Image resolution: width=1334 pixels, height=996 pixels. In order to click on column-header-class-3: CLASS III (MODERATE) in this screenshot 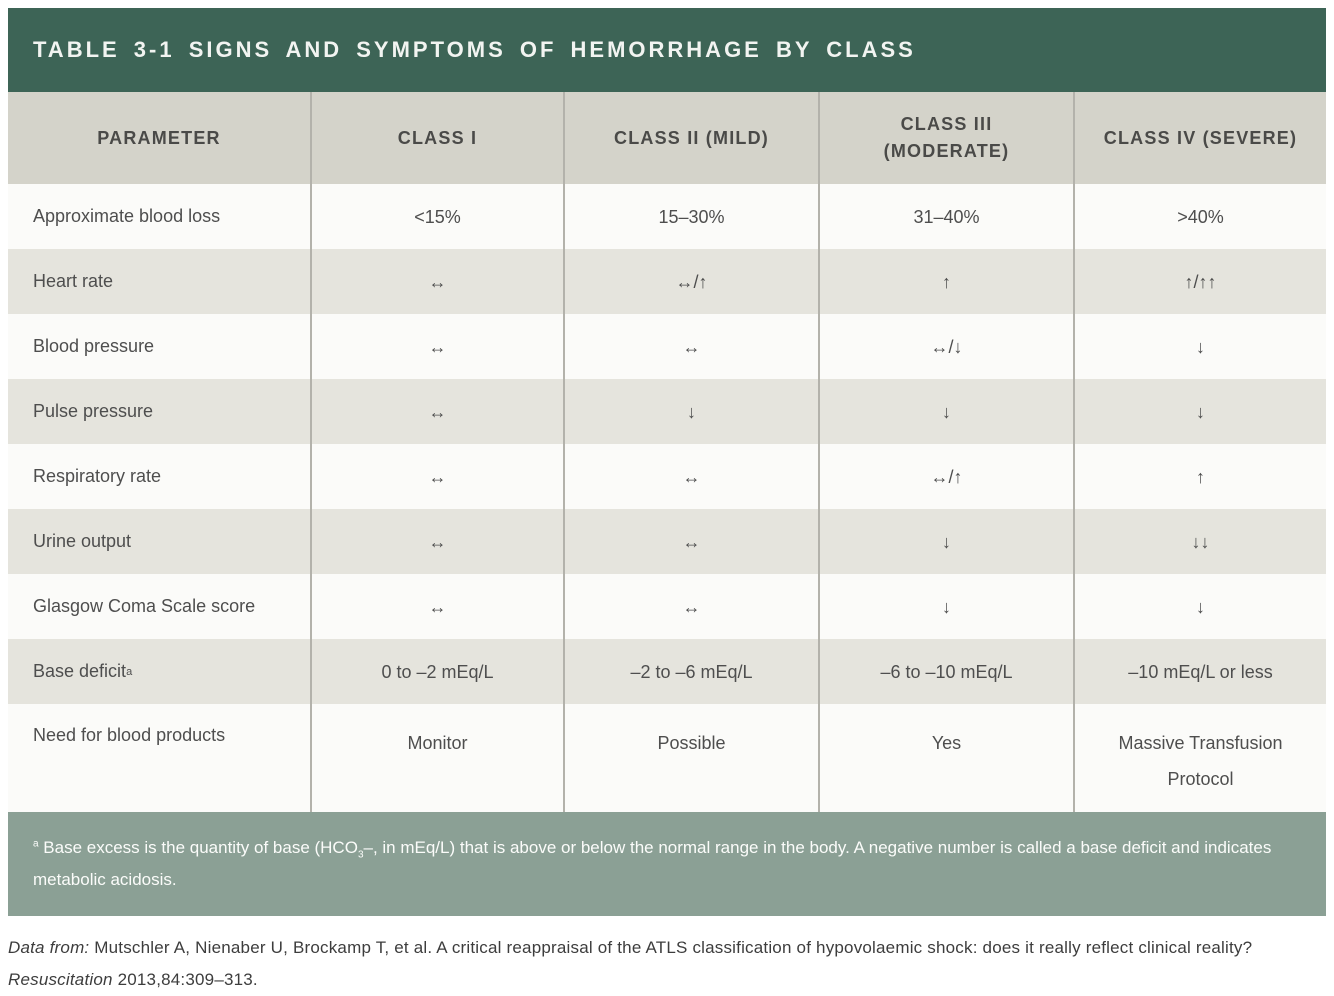, I will do `click(947, 138)`.